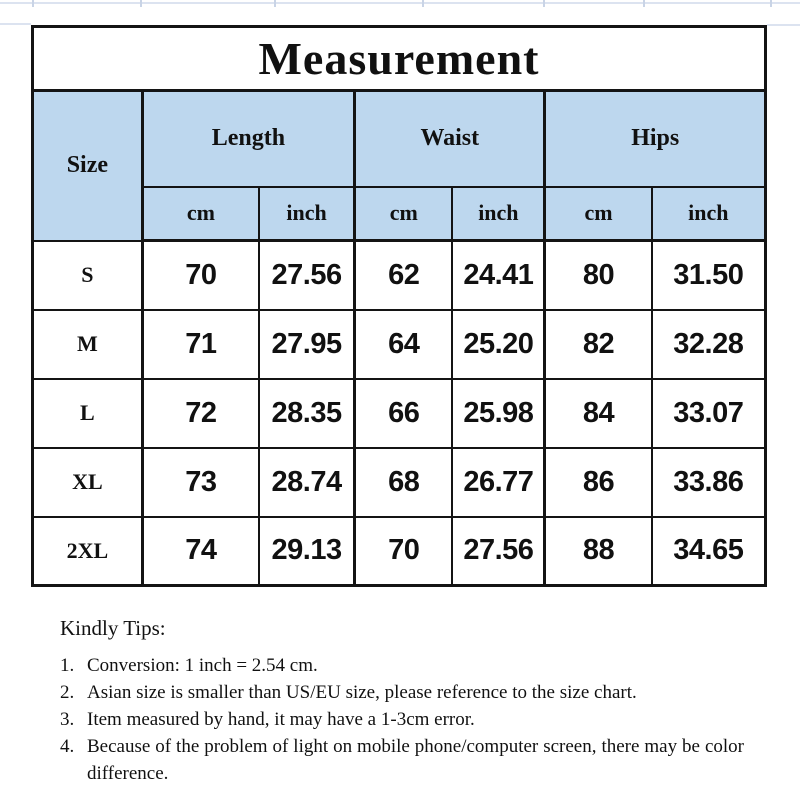 This screenshot has width=800, height=800. Describe the element at coordinates (598, 213) in the screenshot. I see `unit-header-hips-cm: cm` at that location.